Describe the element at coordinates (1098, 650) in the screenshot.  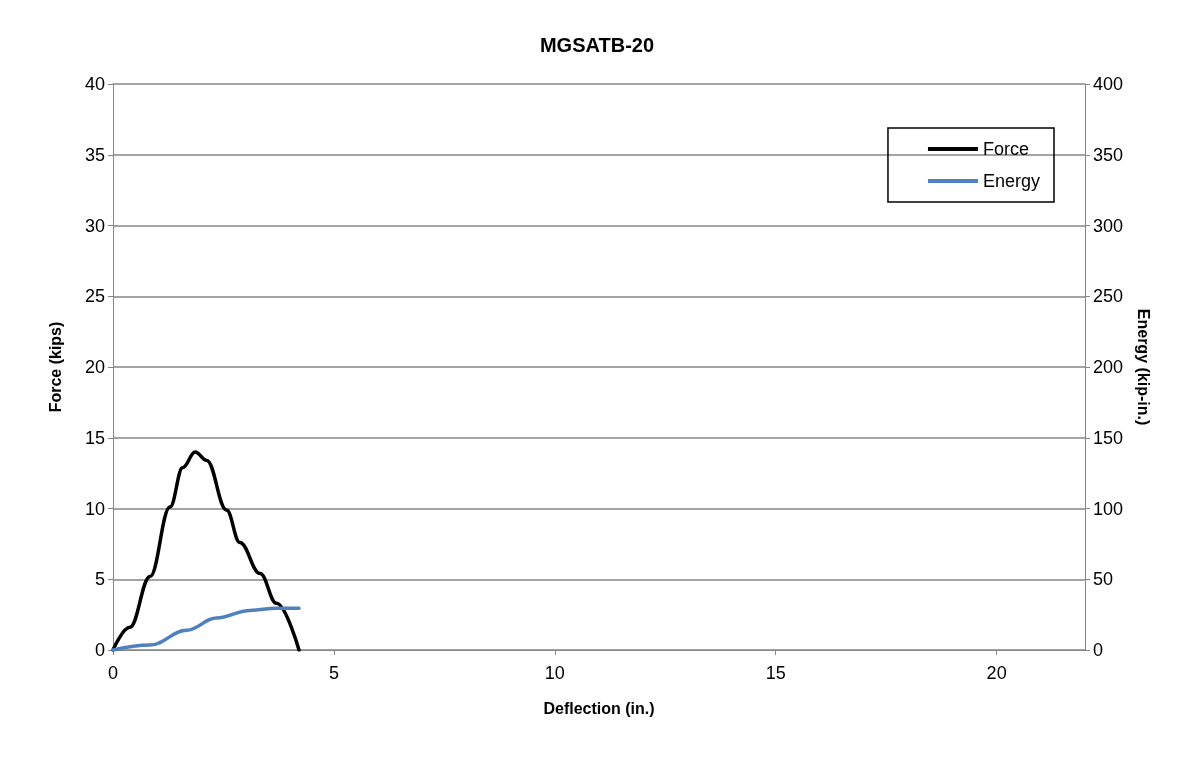
I see `y2-tick-label: 0` at that location.